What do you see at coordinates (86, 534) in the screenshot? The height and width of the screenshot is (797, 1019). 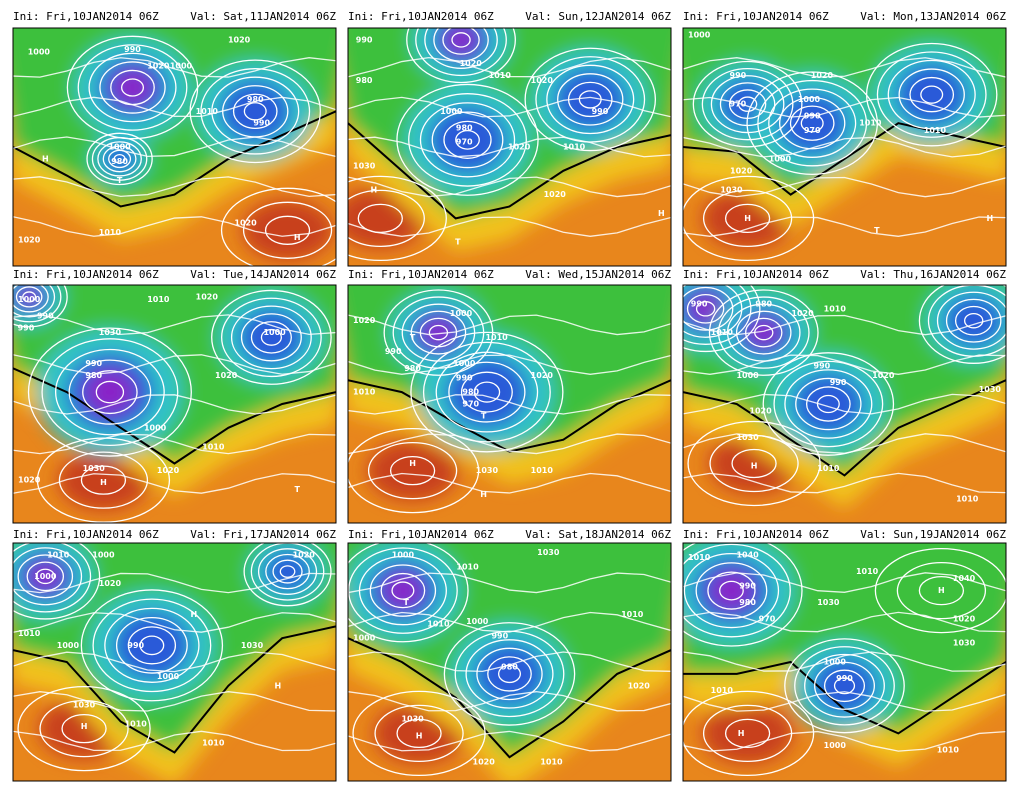 I see `init-time: Ini: Fri,10JAN2014 06Z` at bounding box center [86, 534].